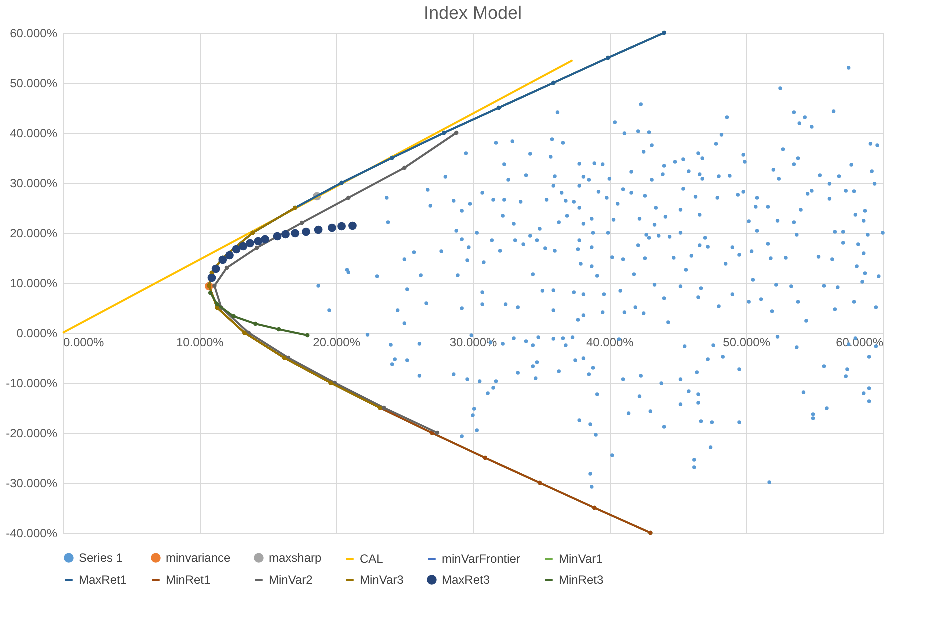  What do you see at coordinates (481, 559) in the screenshot?
I see `legend-label: minVarFrontier` at bounding box center [481, 559].